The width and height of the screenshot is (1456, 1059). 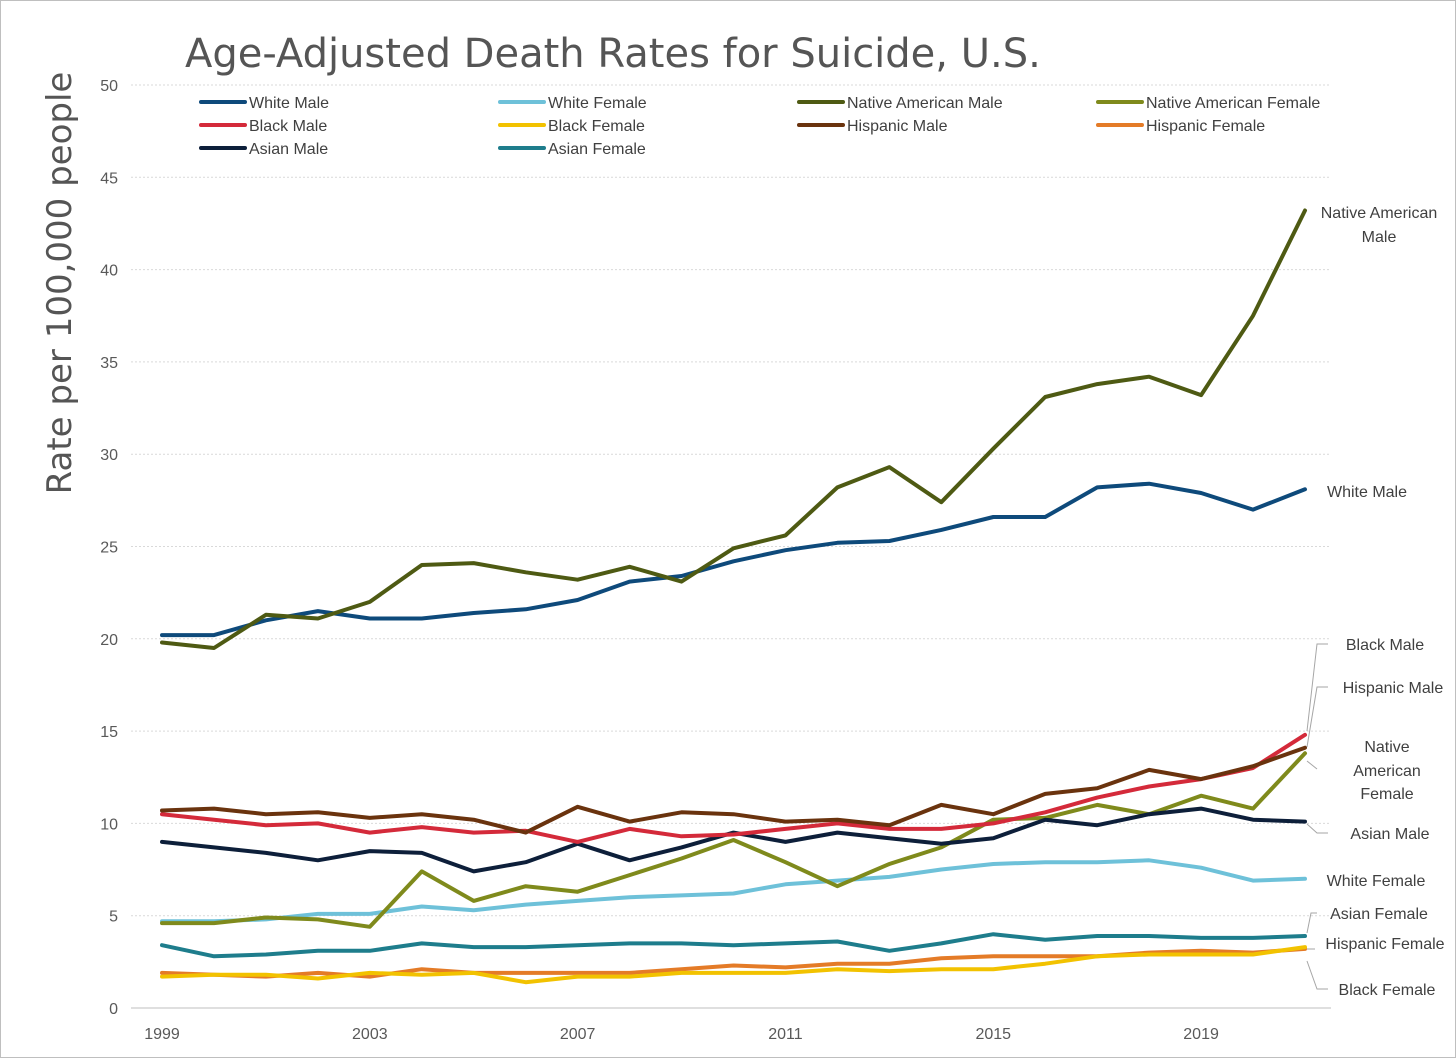 What do you see at coordinates (597, 103) in the screenshot?
I see `legend-label: White Female` at bounding box center [597, 103].